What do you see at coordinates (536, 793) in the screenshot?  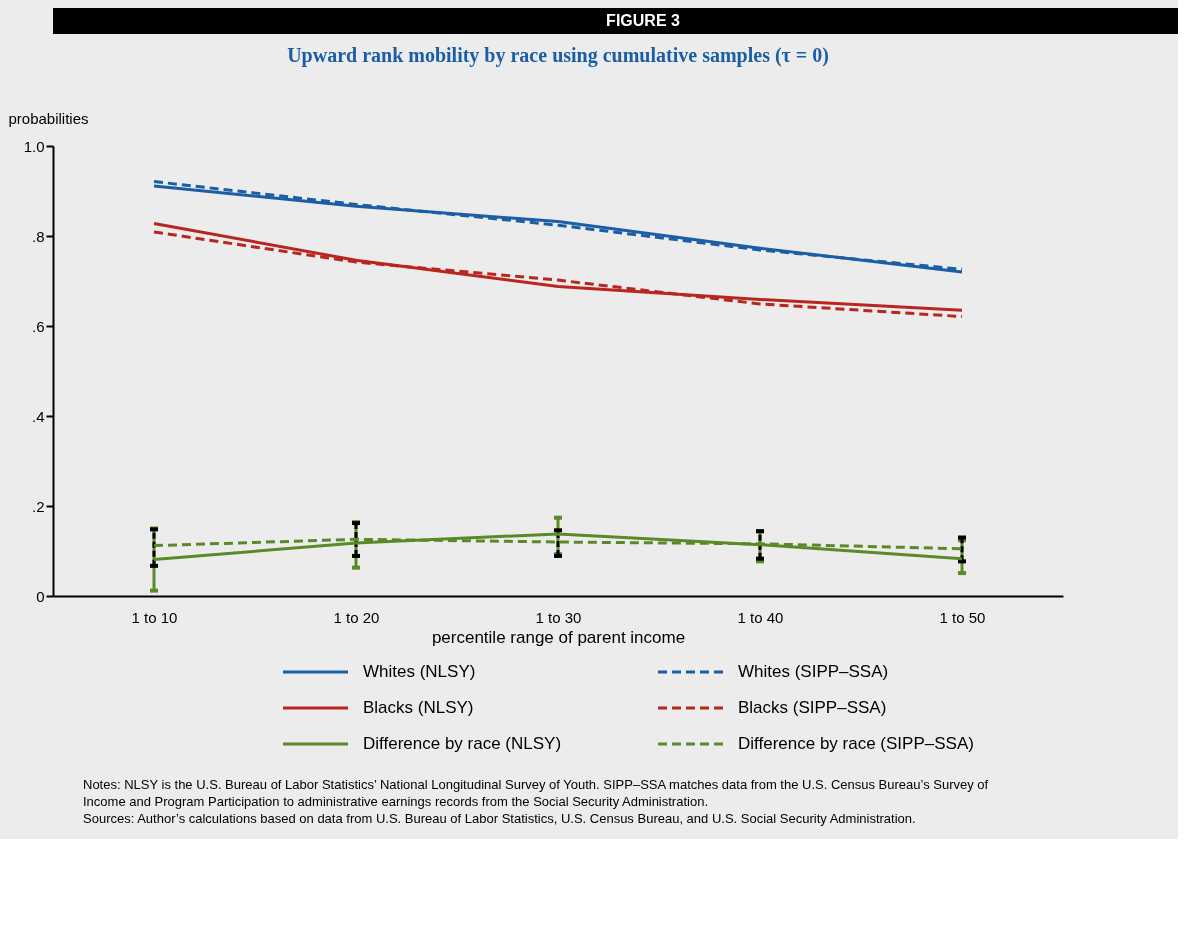 I see `text: Notes: NLSY is the U.S. Bureau of Labor Statistics’ National Longitudinal Survey of Youth. SIPP–SSA matches data from the U.S. Census Bureau’s Survey of Income and Program Participation to administrative earnings records from the Social Security Administration.` at bounding box center [536, 793].